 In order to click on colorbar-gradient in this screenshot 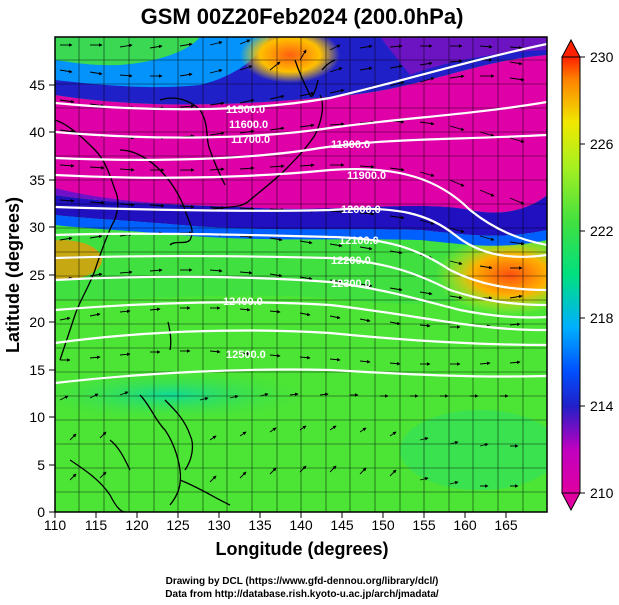, I will do `click(571, 275)`.